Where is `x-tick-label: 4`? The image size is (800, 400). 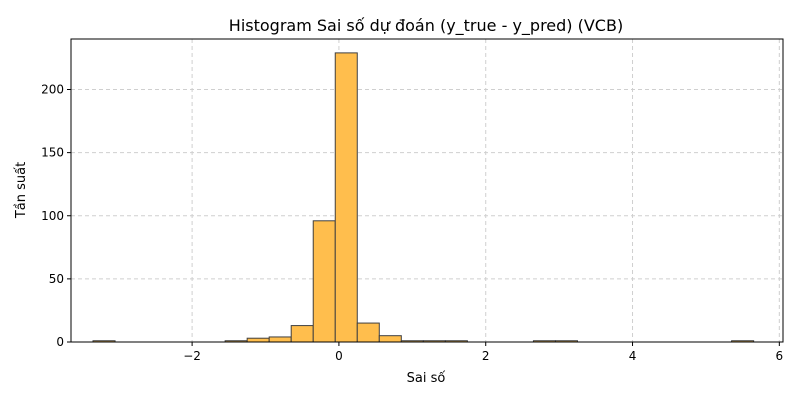 x-tick-label: 4 is located at coordinates (633, 356).